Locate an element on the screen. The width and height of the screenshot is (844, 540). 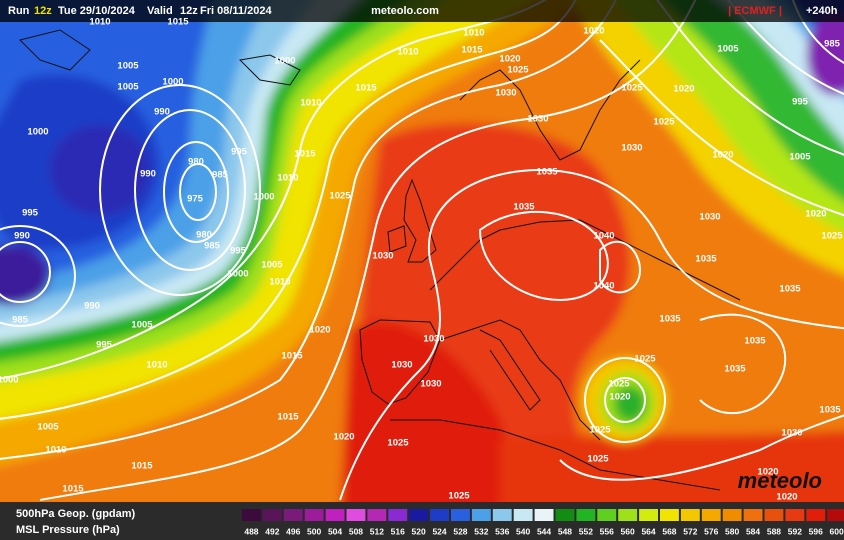
scale-label: 488 is located at coordinates (251, 531).